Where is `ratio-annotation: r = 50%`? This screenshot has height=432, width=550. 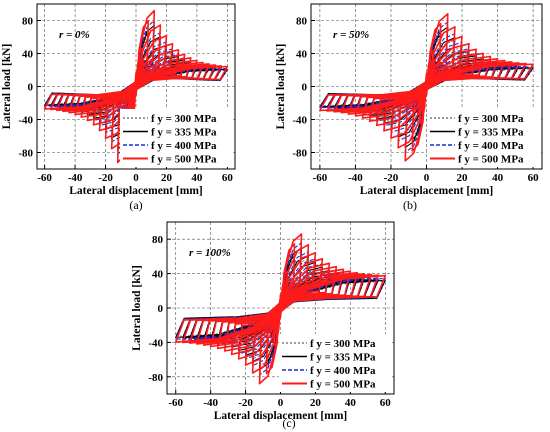
ratio-annotation: r = 50% is located at coordinates (351, 35).